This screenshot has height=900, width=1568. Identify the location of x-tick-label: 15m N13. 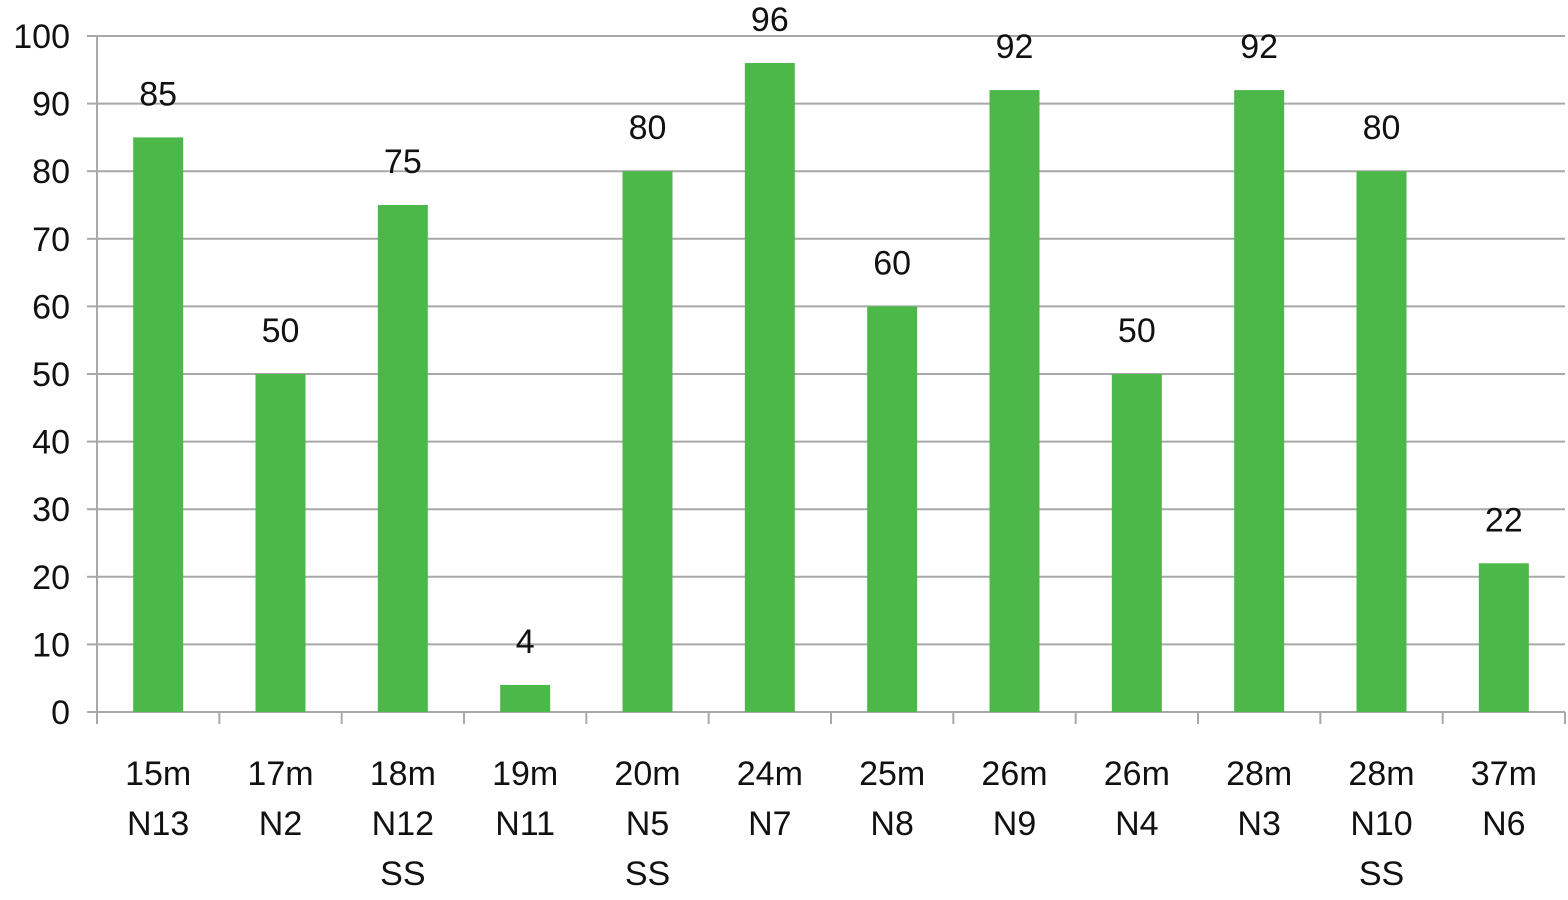
(158, 799).